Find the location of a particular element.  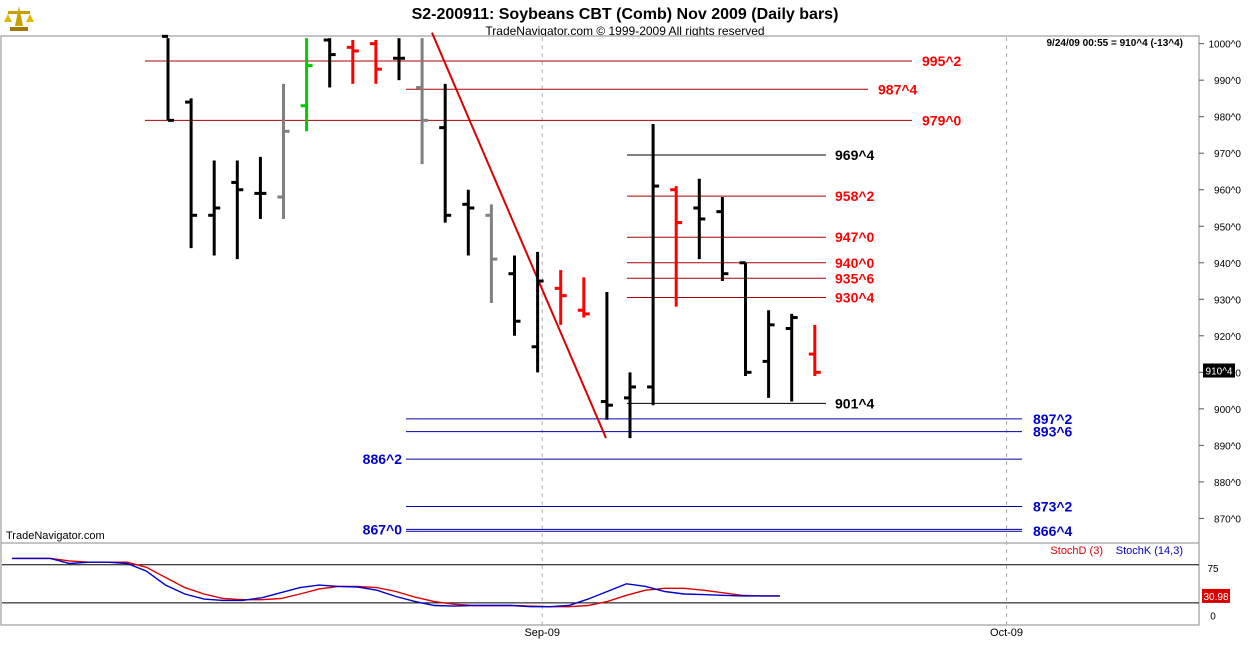

level-label: 969^4 is located at coordinates (855, 155).